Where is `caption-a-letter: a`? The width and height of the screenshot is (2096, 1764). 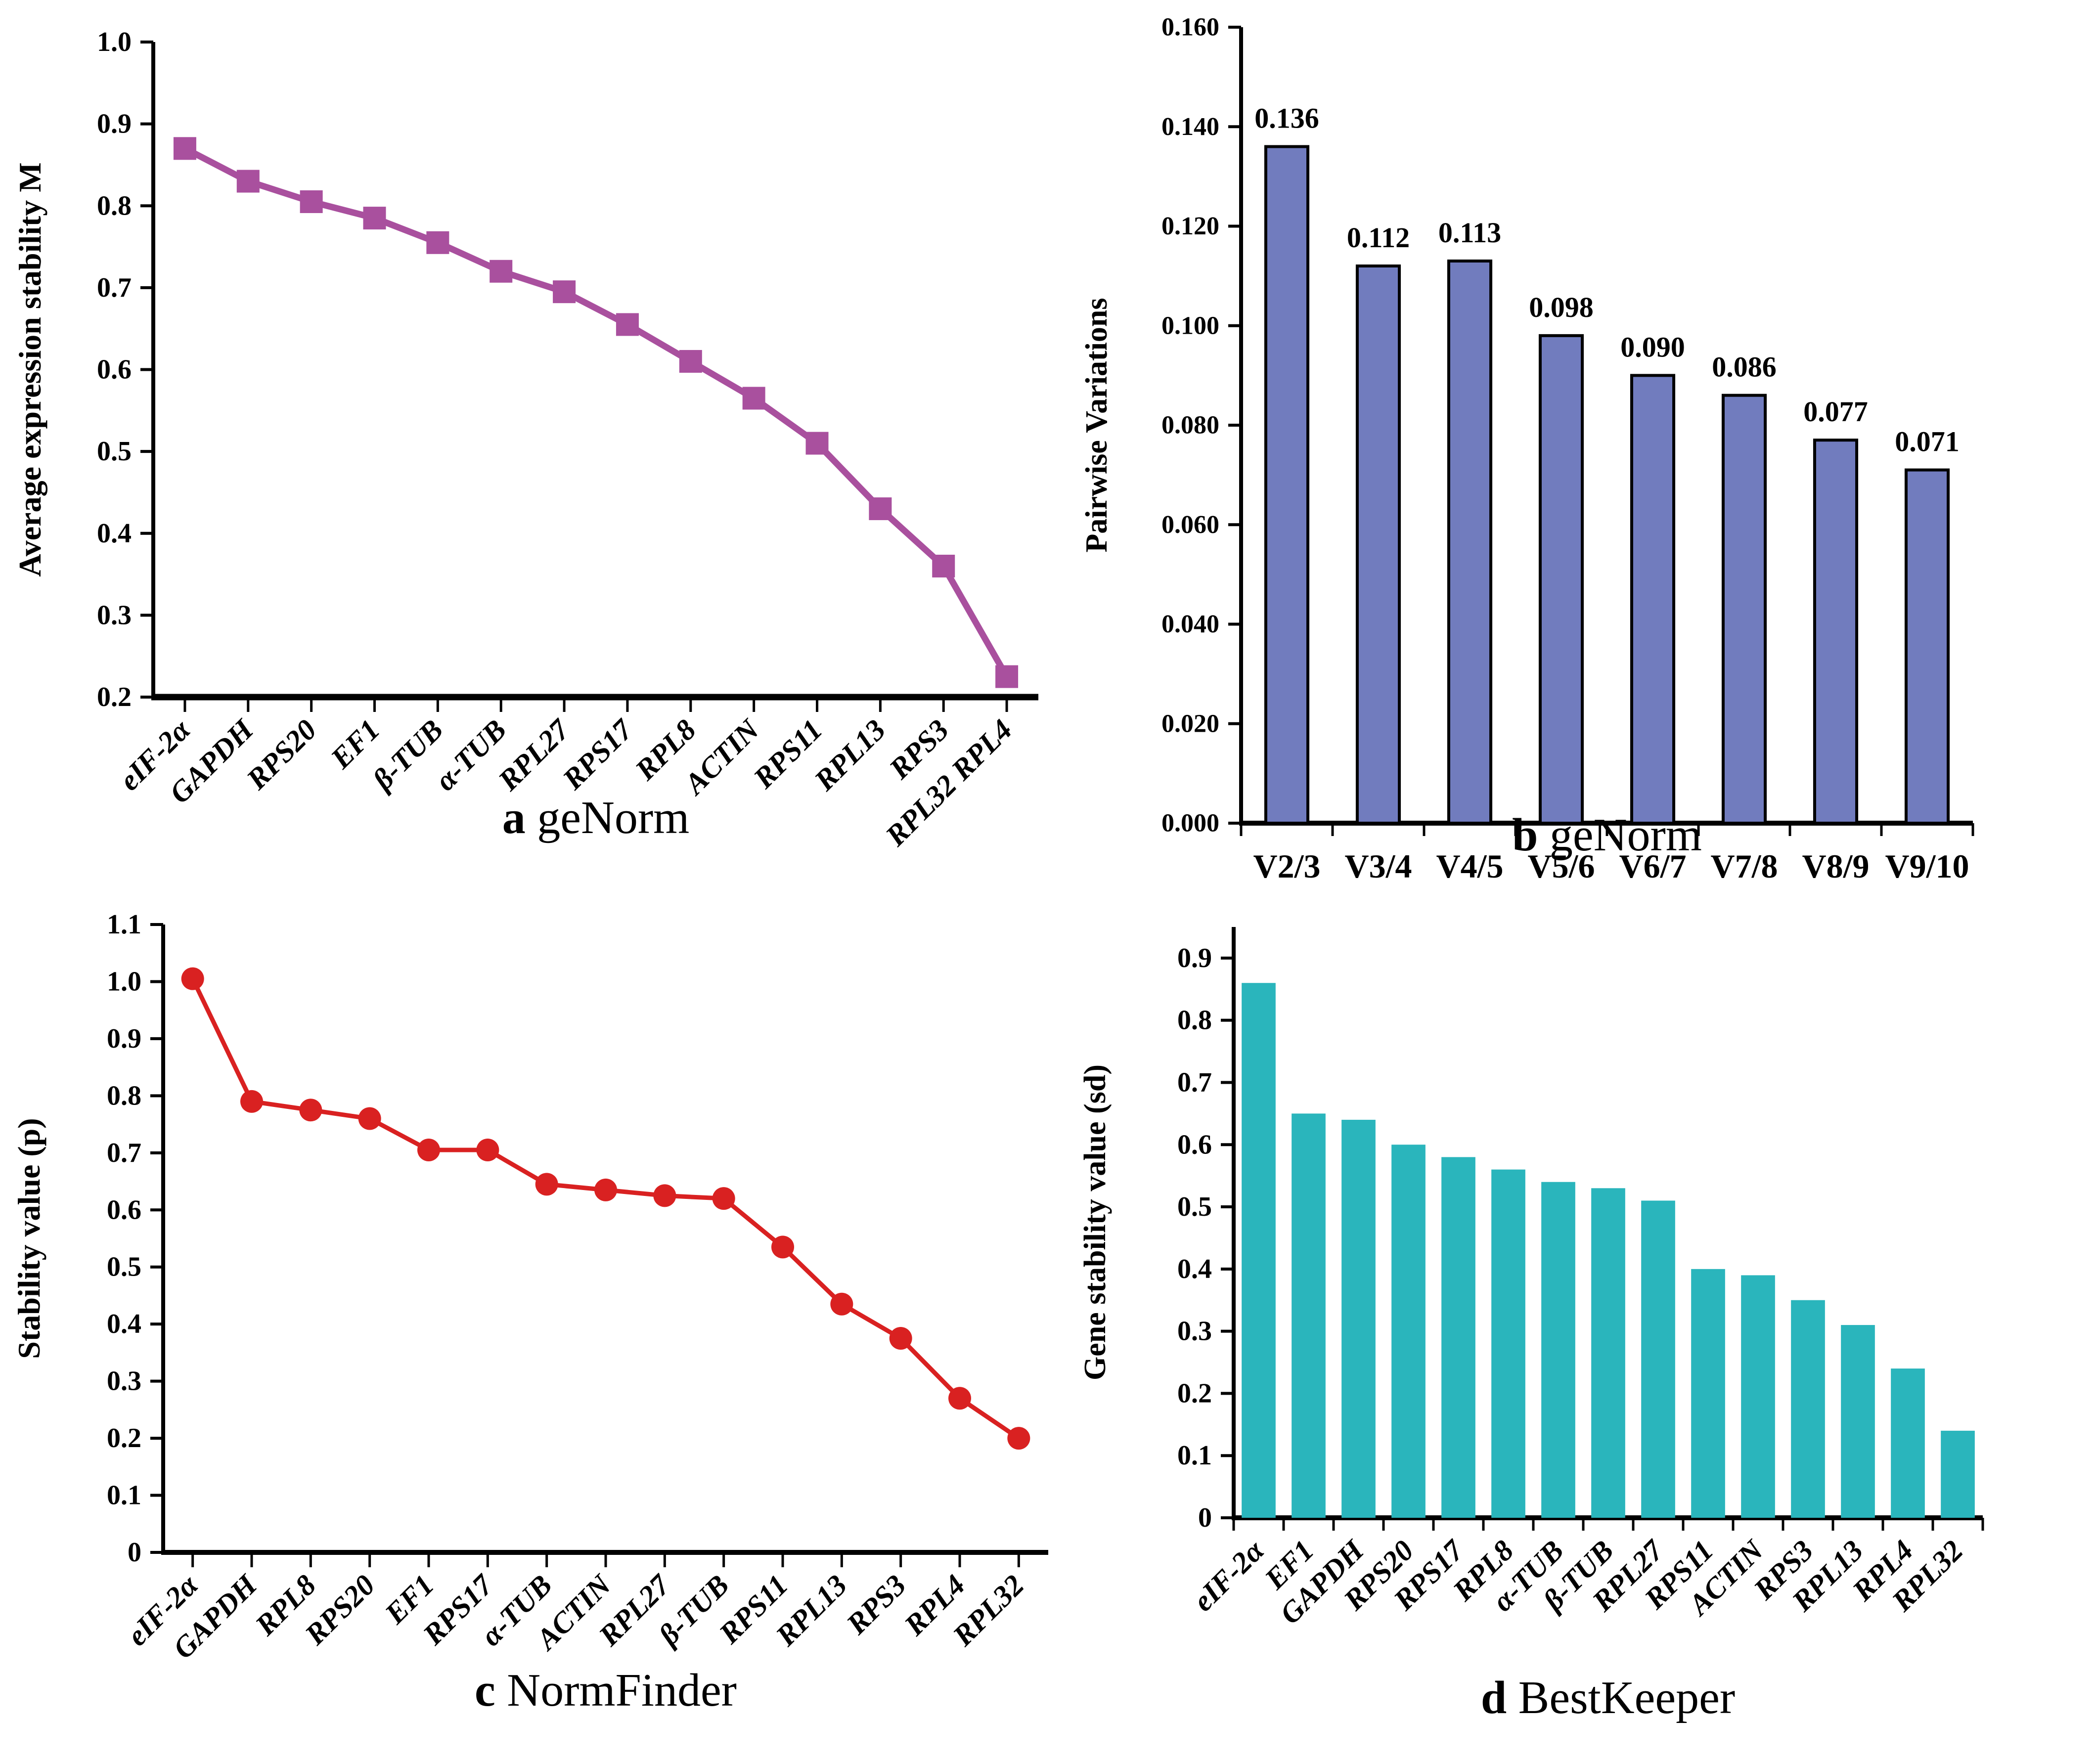 caption-a-letter: a is located at coordinates (514, 817).